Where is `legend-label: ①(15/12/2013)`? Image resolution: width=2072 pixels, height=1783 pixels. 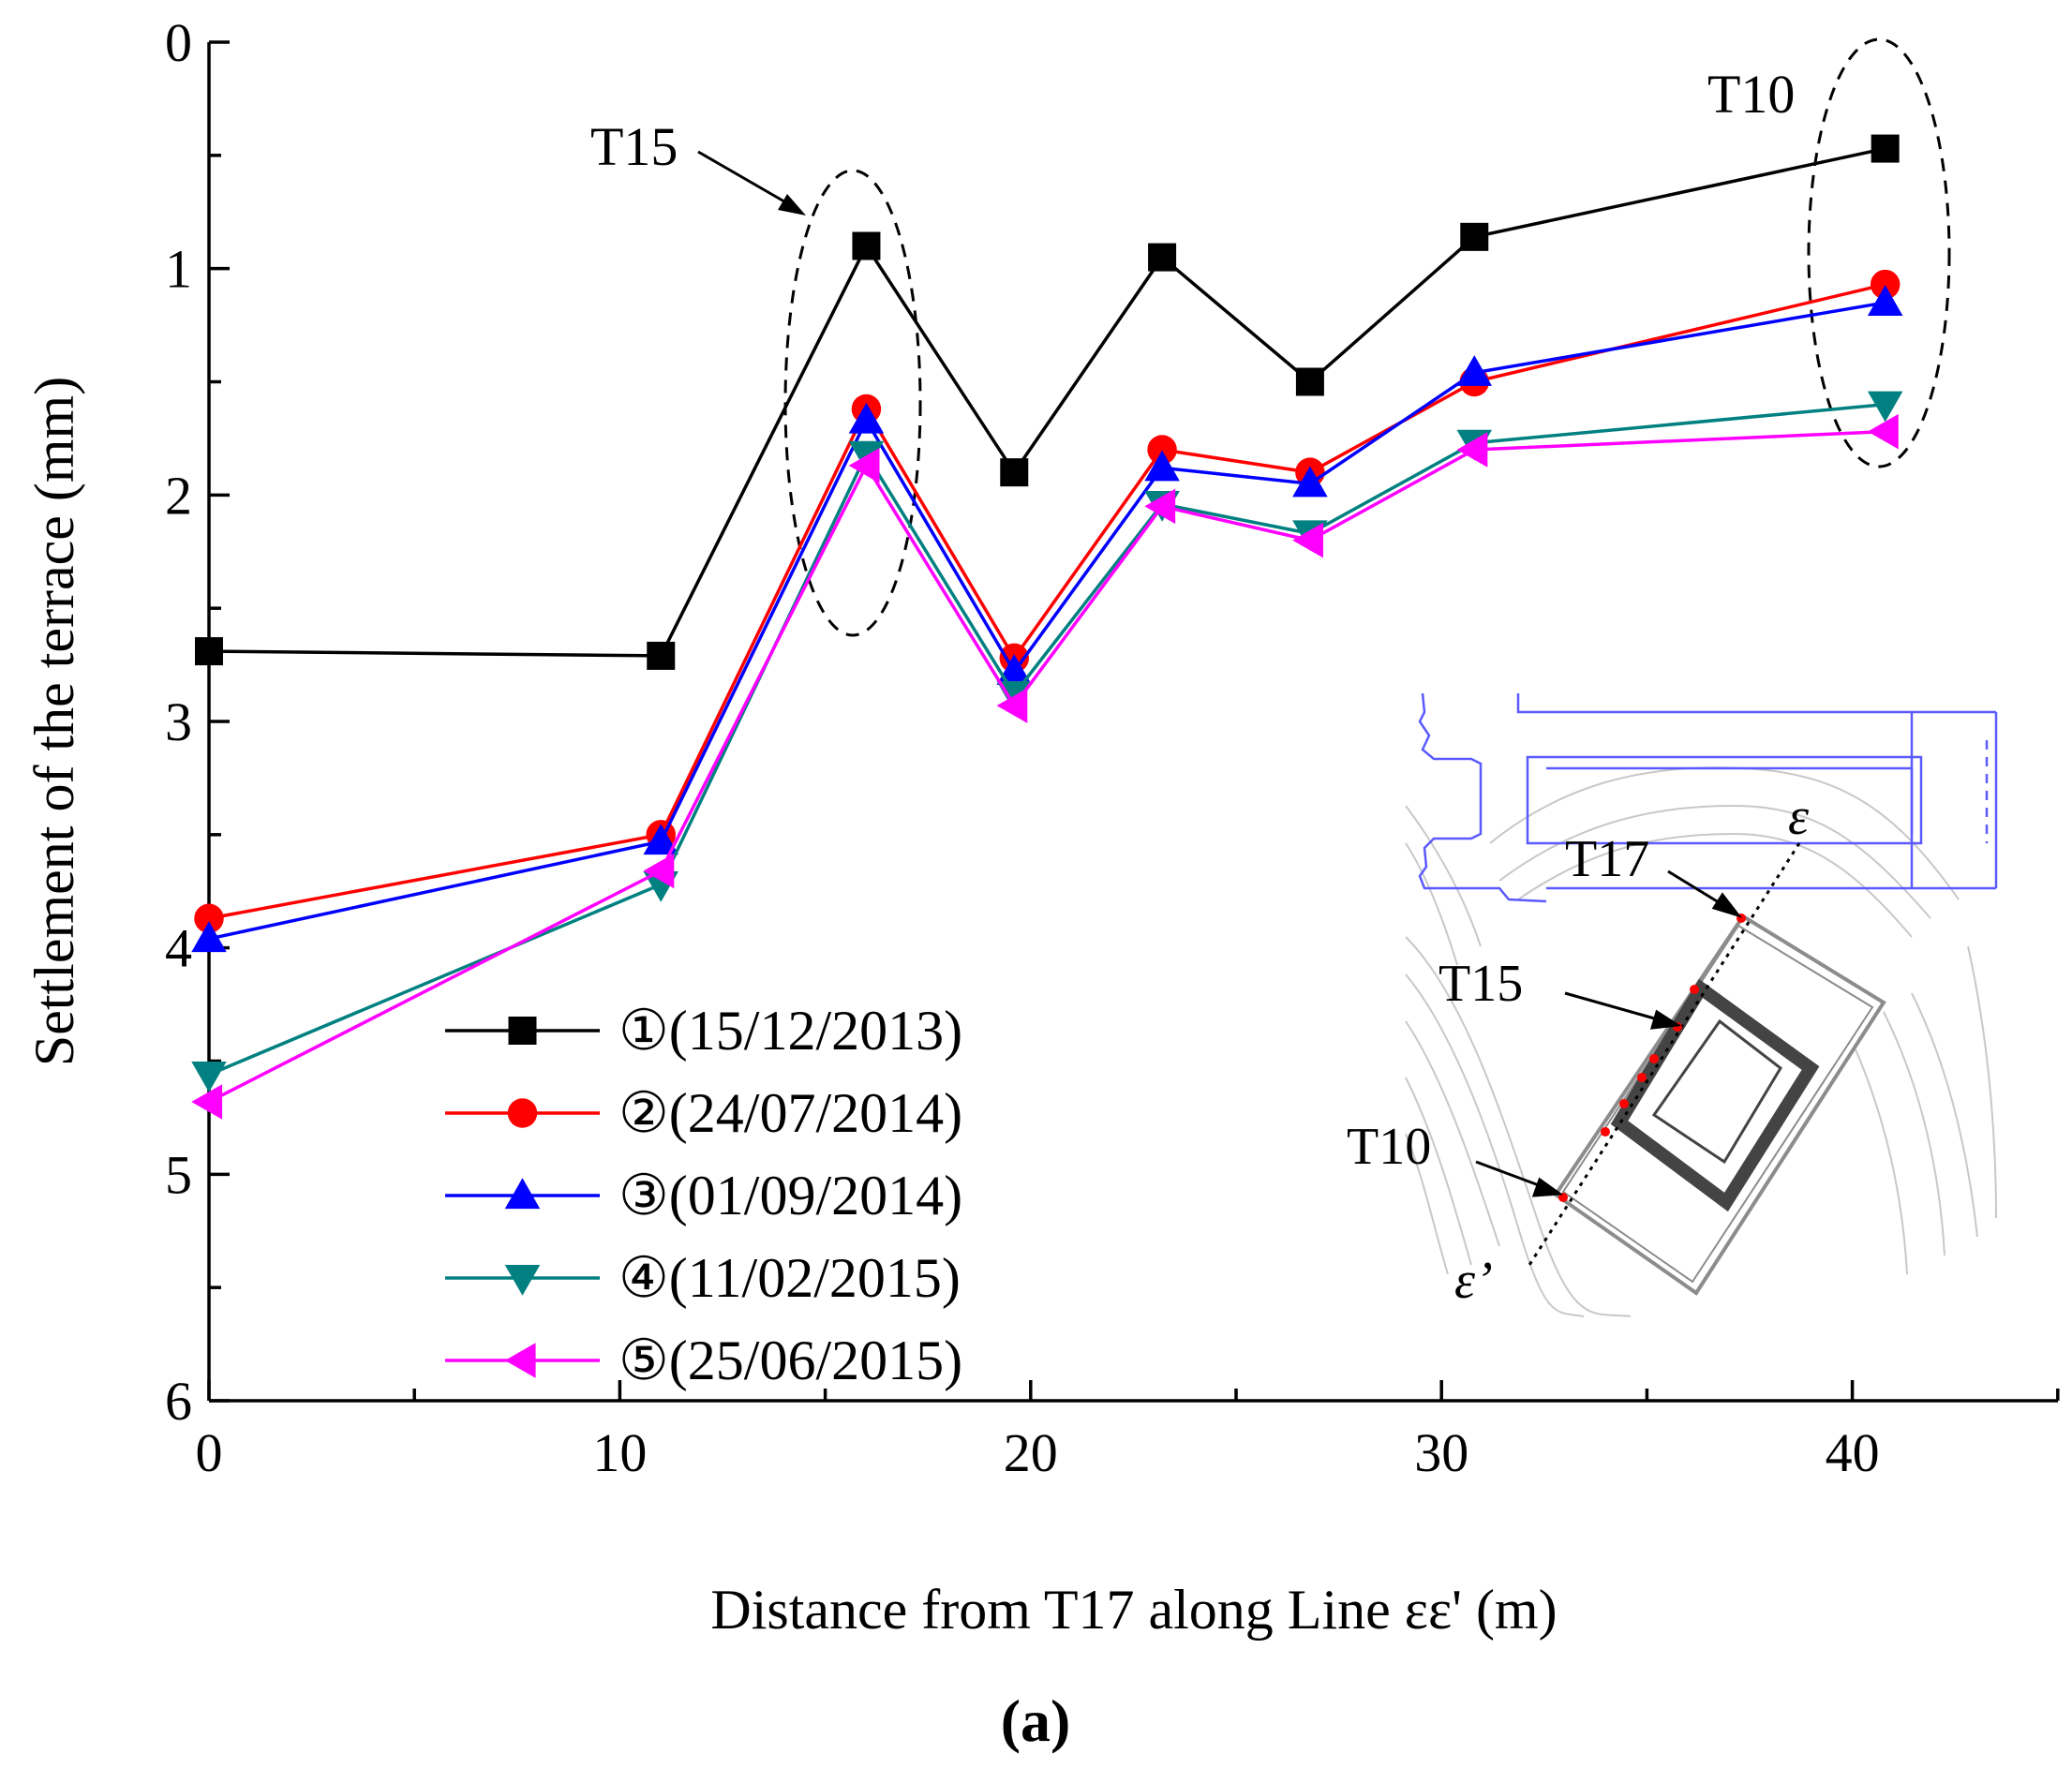
legend-label: ①(15/12/2013) is located at coordinates (790, 1031).